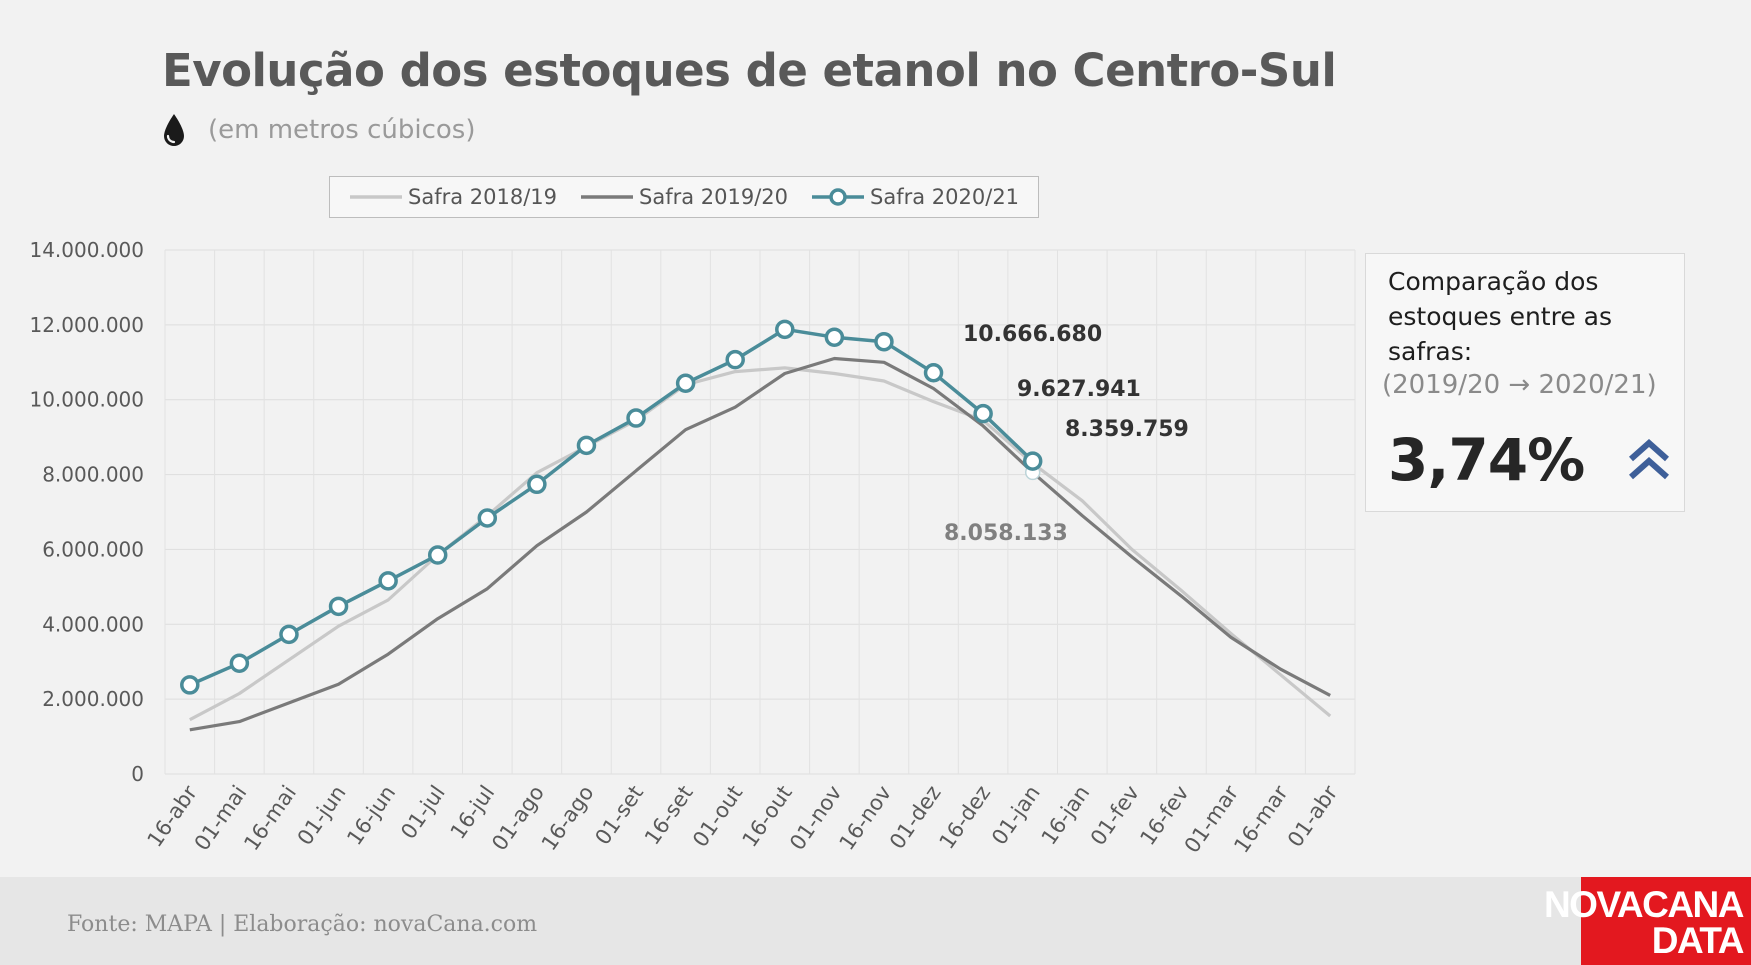  Describe the element at coordinates (1127, 429) in the screenshot. I see `data-label: 8.359.759` at that location.